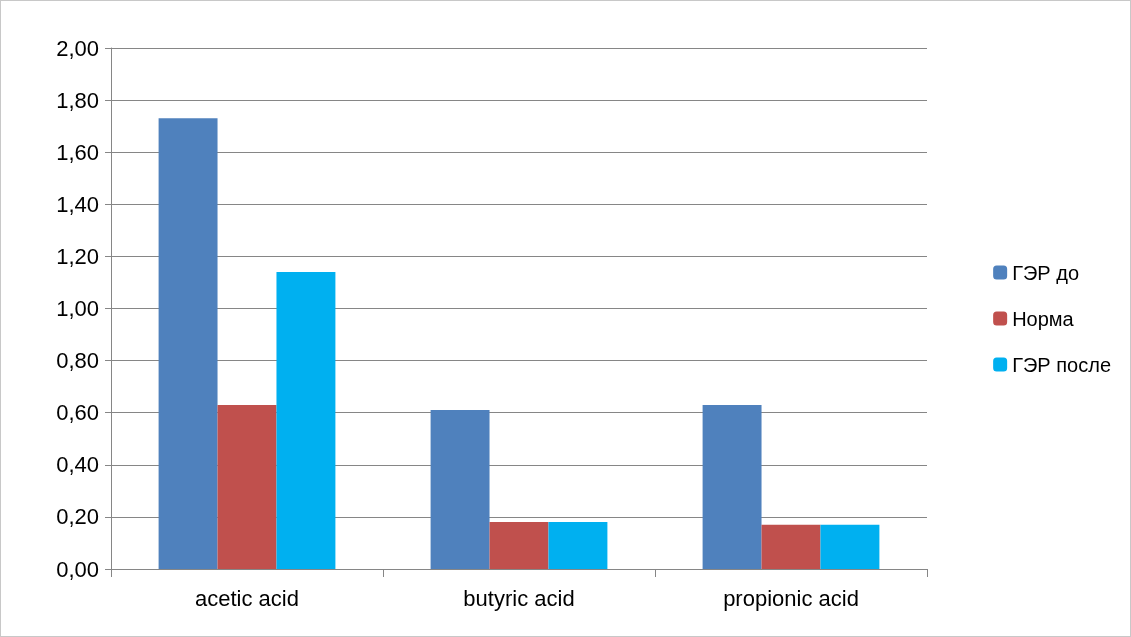 This screenshot has height=637, width=1131. Describe the element at coordinates (77, 413) in the screenshot. I see `y-tick-label: 0,60` at that location.